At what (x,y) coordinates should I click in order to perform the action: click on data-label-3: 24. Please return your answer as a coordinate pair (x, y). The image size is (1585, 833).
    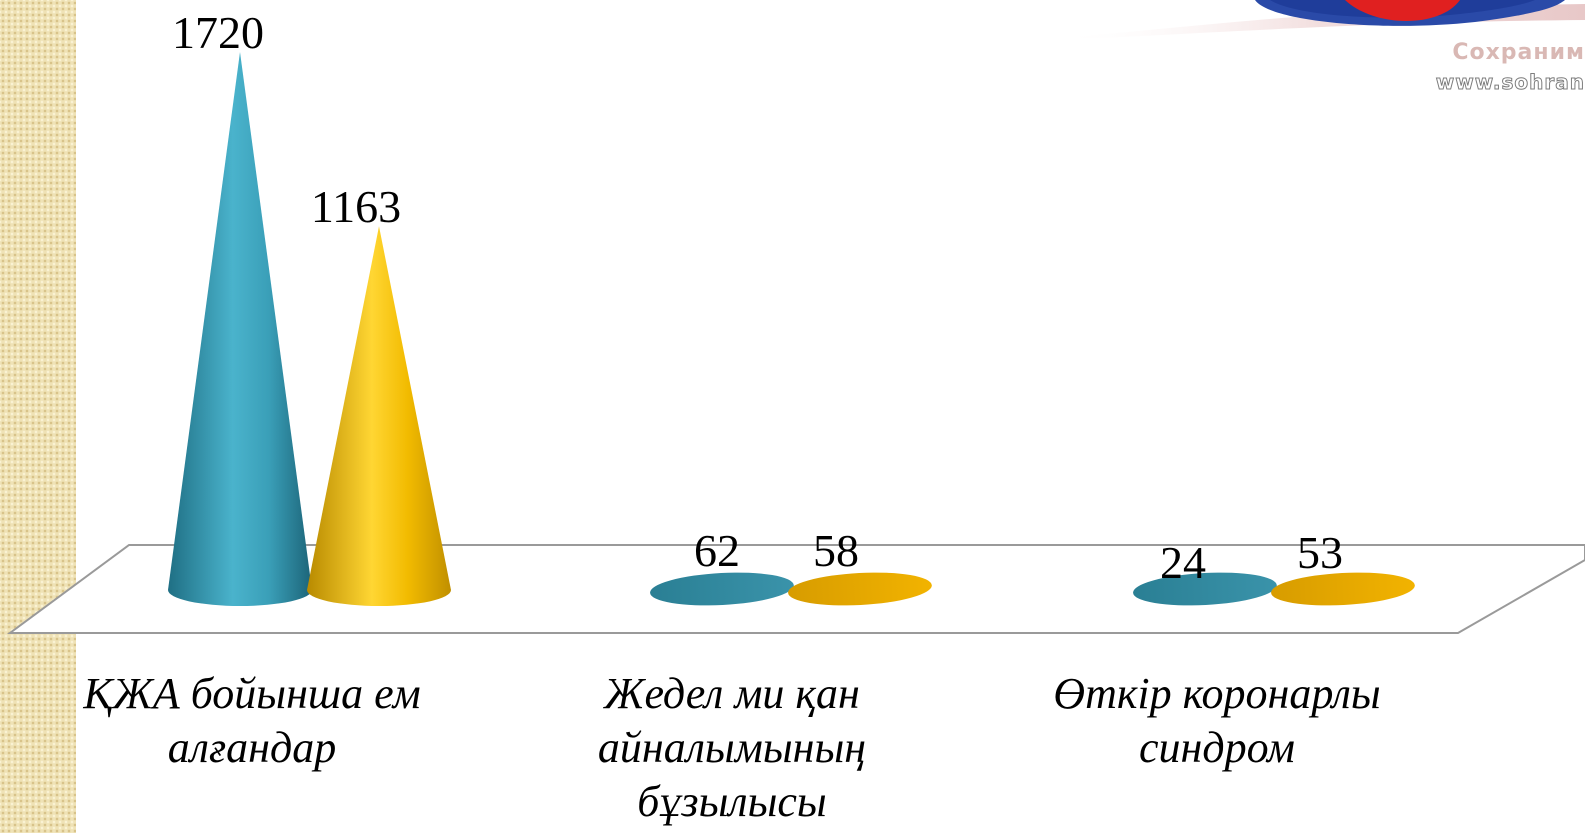
    Looking at the image, I should click on (1183, 562).